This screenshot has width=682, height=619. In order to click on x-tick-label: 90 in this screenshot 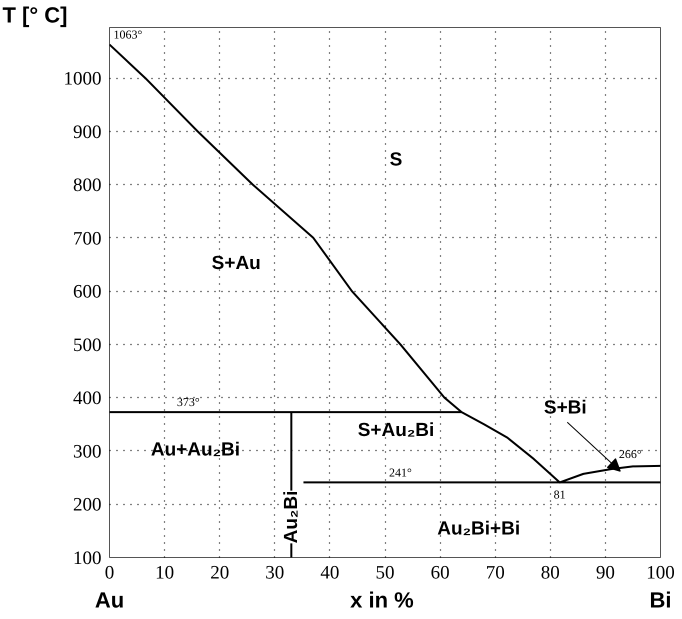, I will do `click(605, 573)`.